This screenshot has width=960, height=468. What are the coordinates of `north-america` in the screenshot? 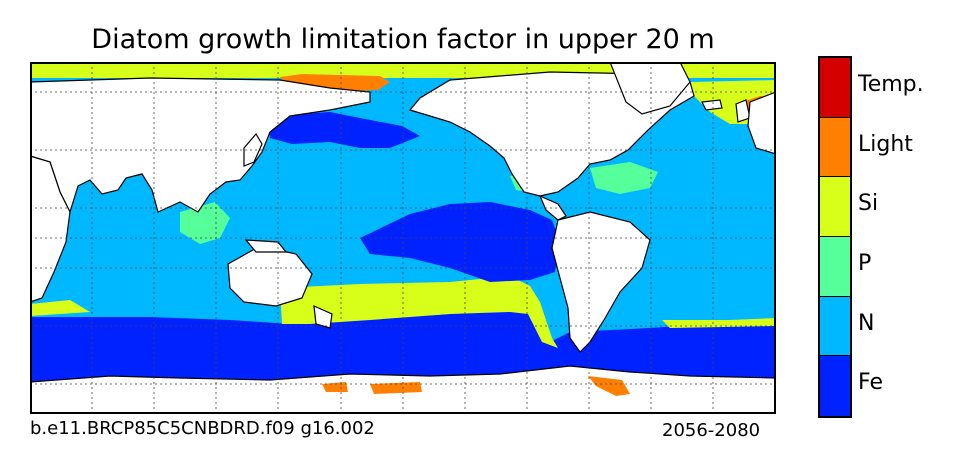 It's located at (551, 134).